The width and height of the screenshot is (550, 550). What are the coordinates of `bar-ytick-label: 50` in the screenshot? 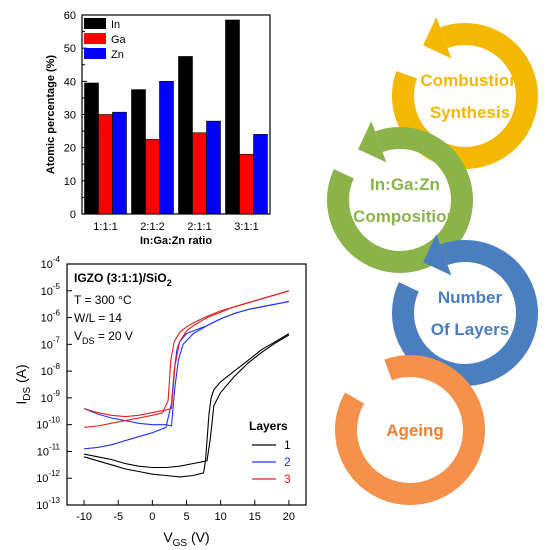 It's located at (70, 49).